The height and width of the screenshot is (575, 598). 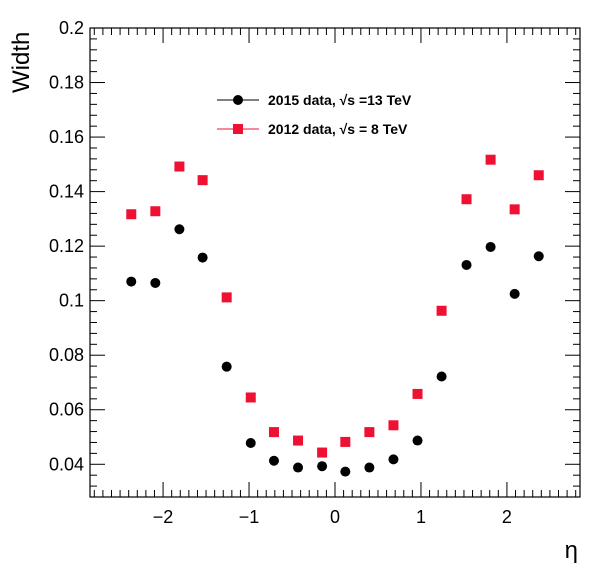 I want to click on legend-entry-2015: 2015 data, √s =13 TeV, so click(x=314, y=100).